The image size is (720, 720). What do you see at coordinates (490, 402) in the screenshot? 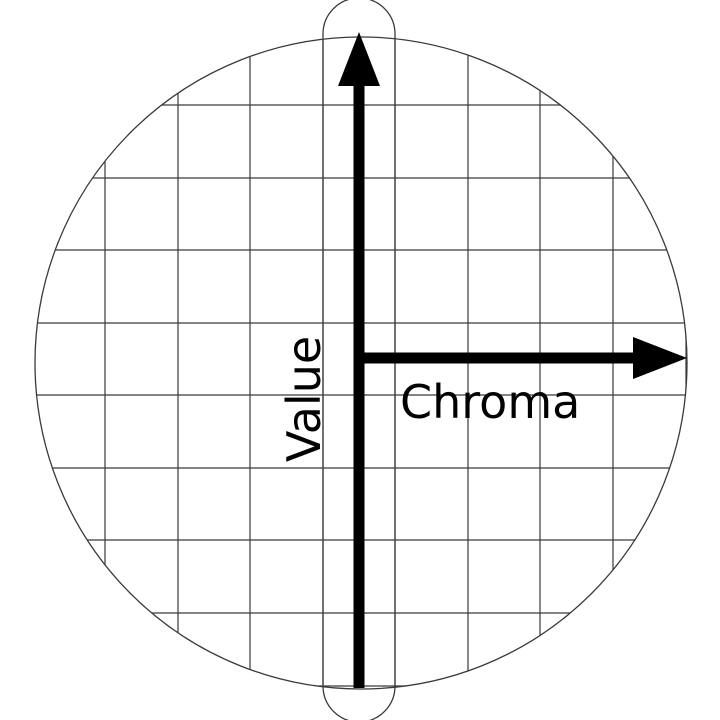
I see `chroma-axis-label: Chroma` at bounding box center [490, 402].